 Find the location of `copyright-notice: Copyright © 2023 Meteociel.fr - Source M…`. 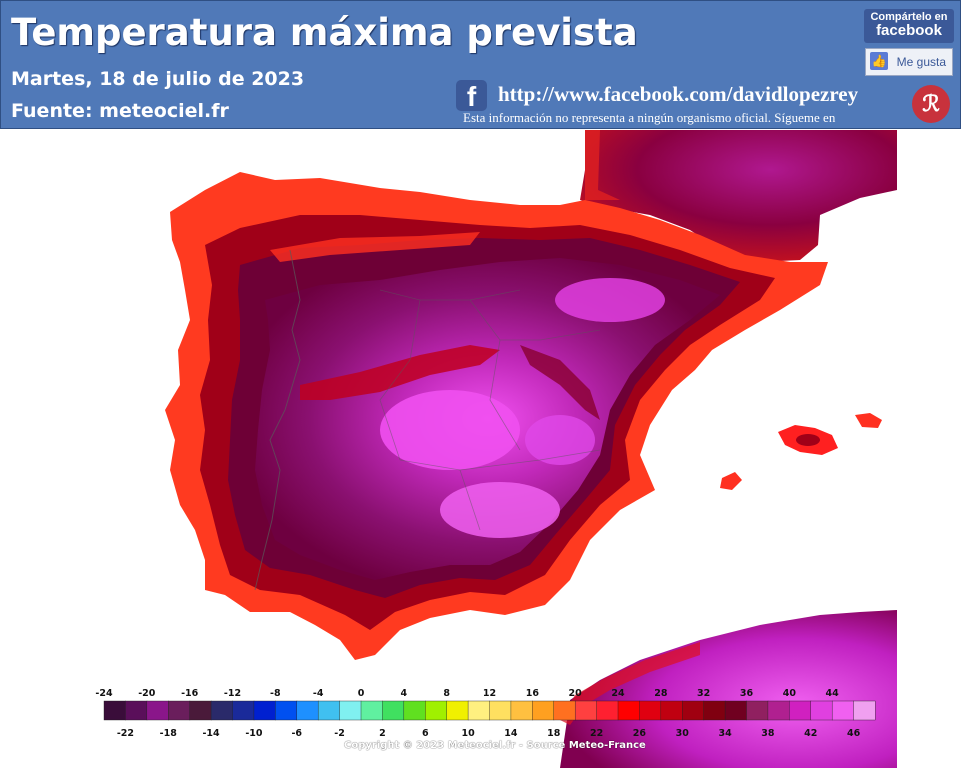

copyright-notice: Copyright © 2023 Meteociel.fr - Source M… is located at coordinates (495, 745).